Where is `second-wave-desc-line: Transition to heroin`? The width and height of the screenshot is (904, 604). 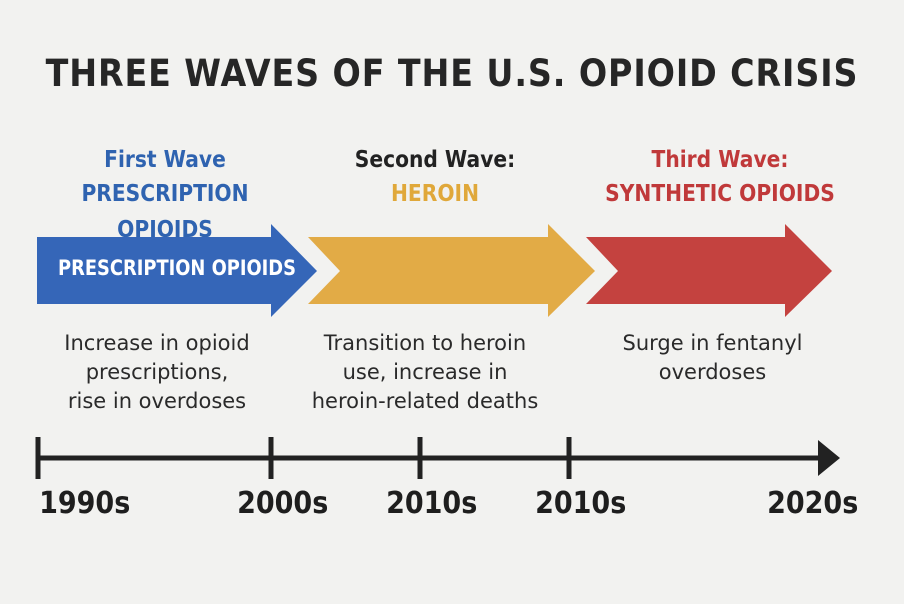 second-wave-desc-line: Transition to heroin is located at coordinates (425, 343).